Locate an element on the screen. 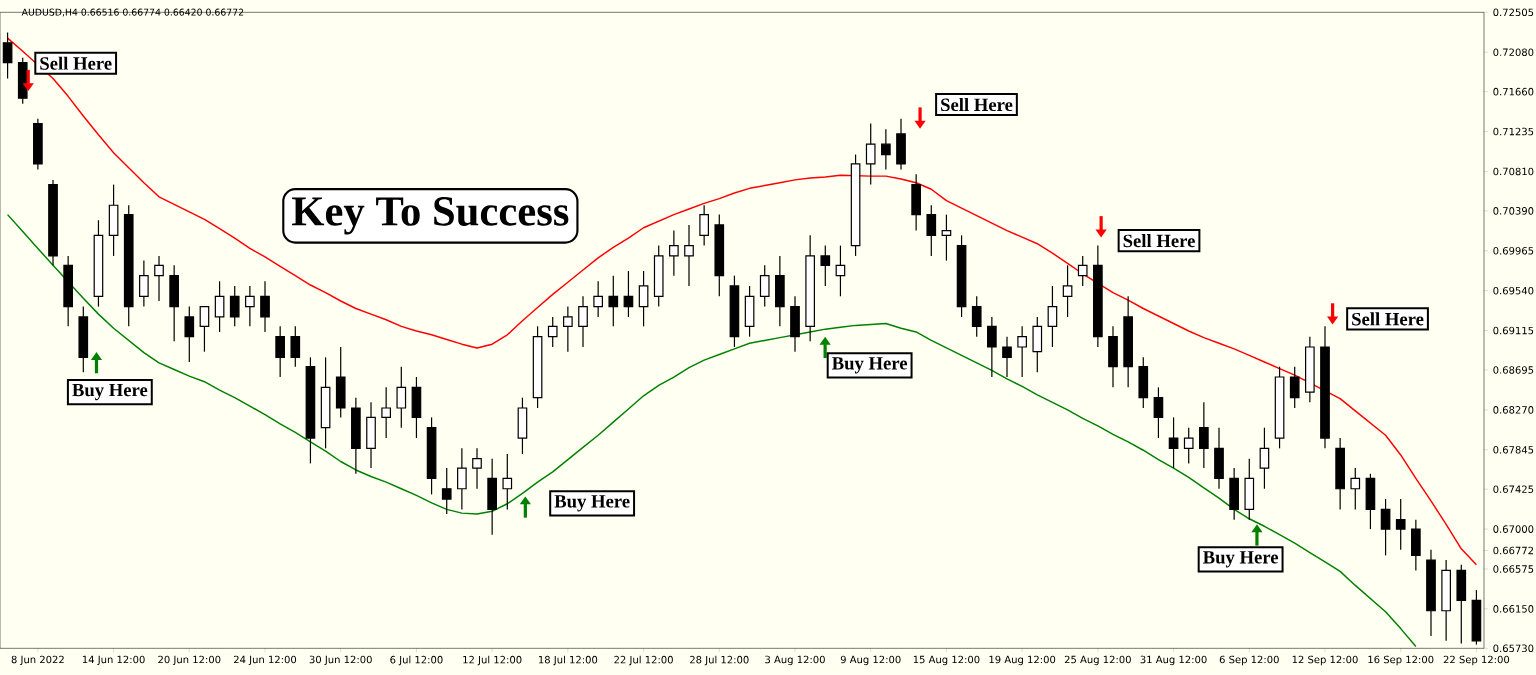 This screenshot has width=1536, height=675. x-tick-label: 24 Jun 12:00 is located at coordinates (265, 660).